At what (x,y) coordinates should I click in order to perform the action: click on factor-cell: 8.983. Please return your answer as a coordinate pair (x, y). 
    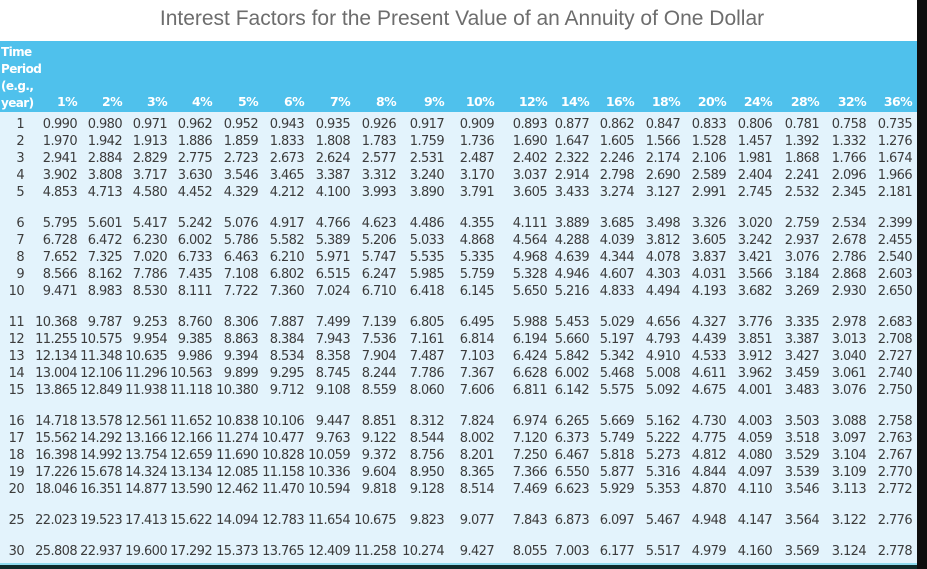
    Looking at the image, I should click on (105, 291).